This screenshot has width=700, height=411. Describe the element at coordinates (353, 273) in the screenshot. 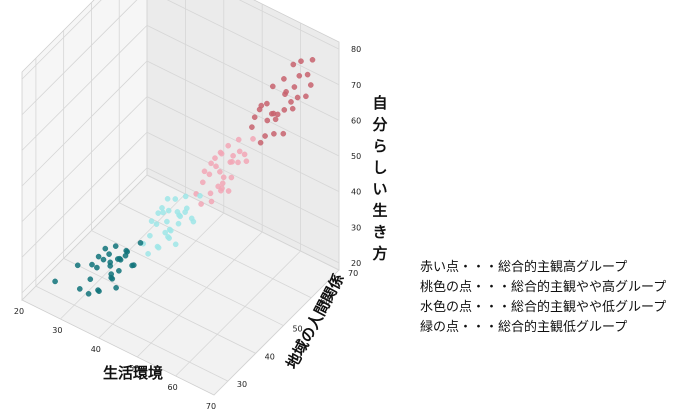

I see `y-tick-label: 70` at that location.